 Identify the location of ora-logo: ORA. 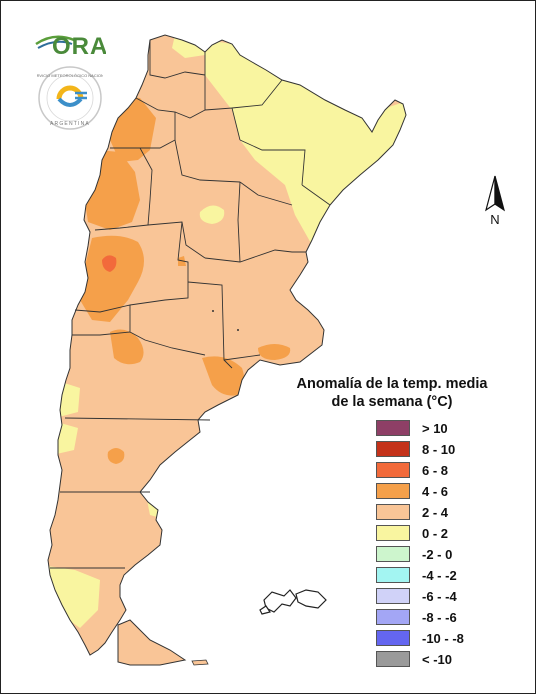
(70, 46).